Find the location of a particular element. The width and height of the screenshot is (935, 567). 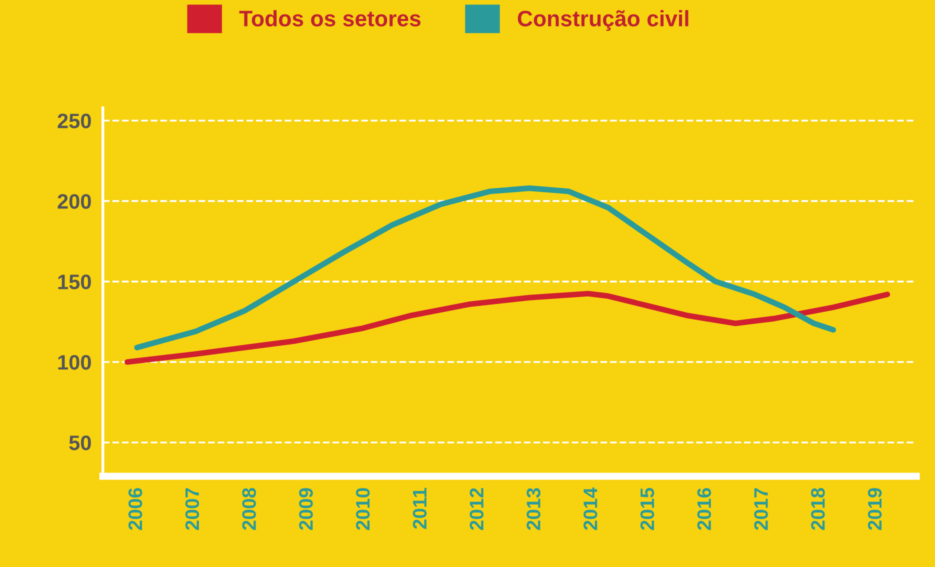

y-tick-label: 200 is located at coordinates (74, 201).